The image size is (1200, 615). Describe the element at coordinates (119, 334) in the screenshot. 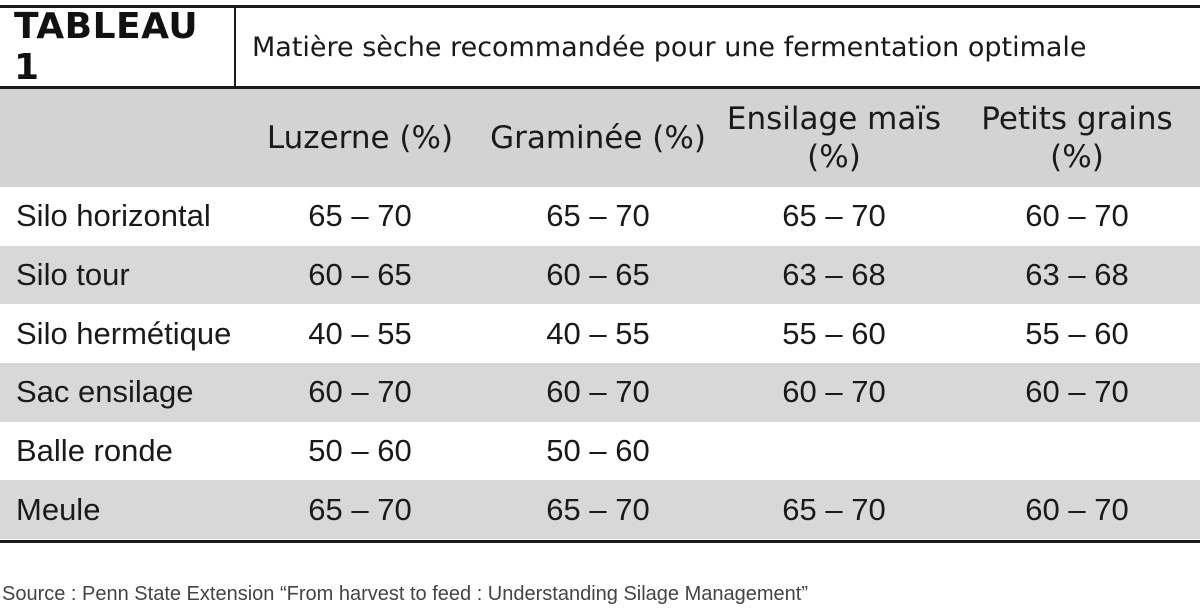

I see `row-label: Silo hermétique` at that location.